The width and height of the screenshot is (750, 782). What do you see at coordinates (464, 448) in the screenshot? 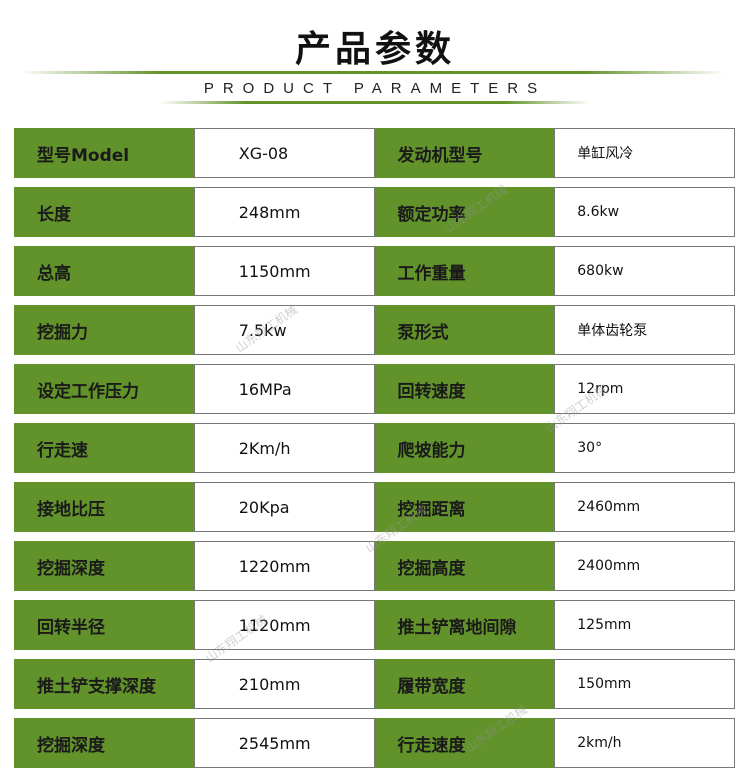
I see `spec-label: 爬坡能力` at bounding box center [464, 448].